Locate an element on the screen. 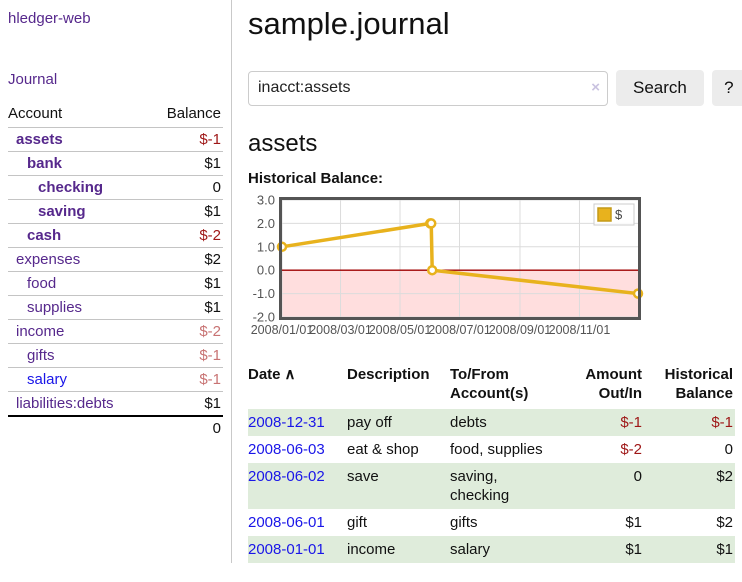 This screenshot has height=582, width=742. account-link-salary: salary is located at coordinates (47, 379).